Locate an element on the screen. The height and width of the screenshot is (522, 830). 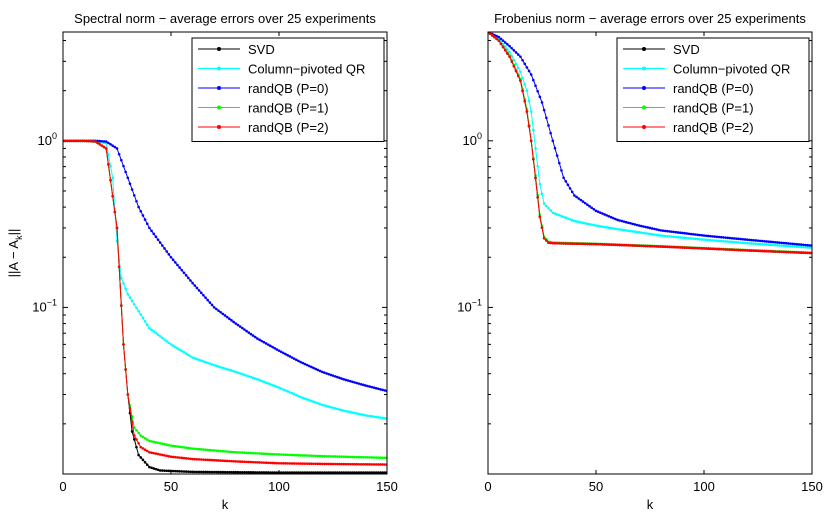
legend-item: randQB (P=2) is located at coordinates (688, 127).